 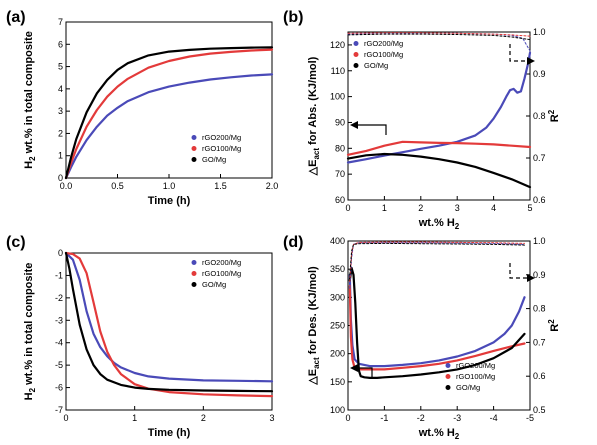 What do you see at coordinates (554, 115) in the screenshot?
I see `y2-axis-title: R2` at bounding box center [554, 115].